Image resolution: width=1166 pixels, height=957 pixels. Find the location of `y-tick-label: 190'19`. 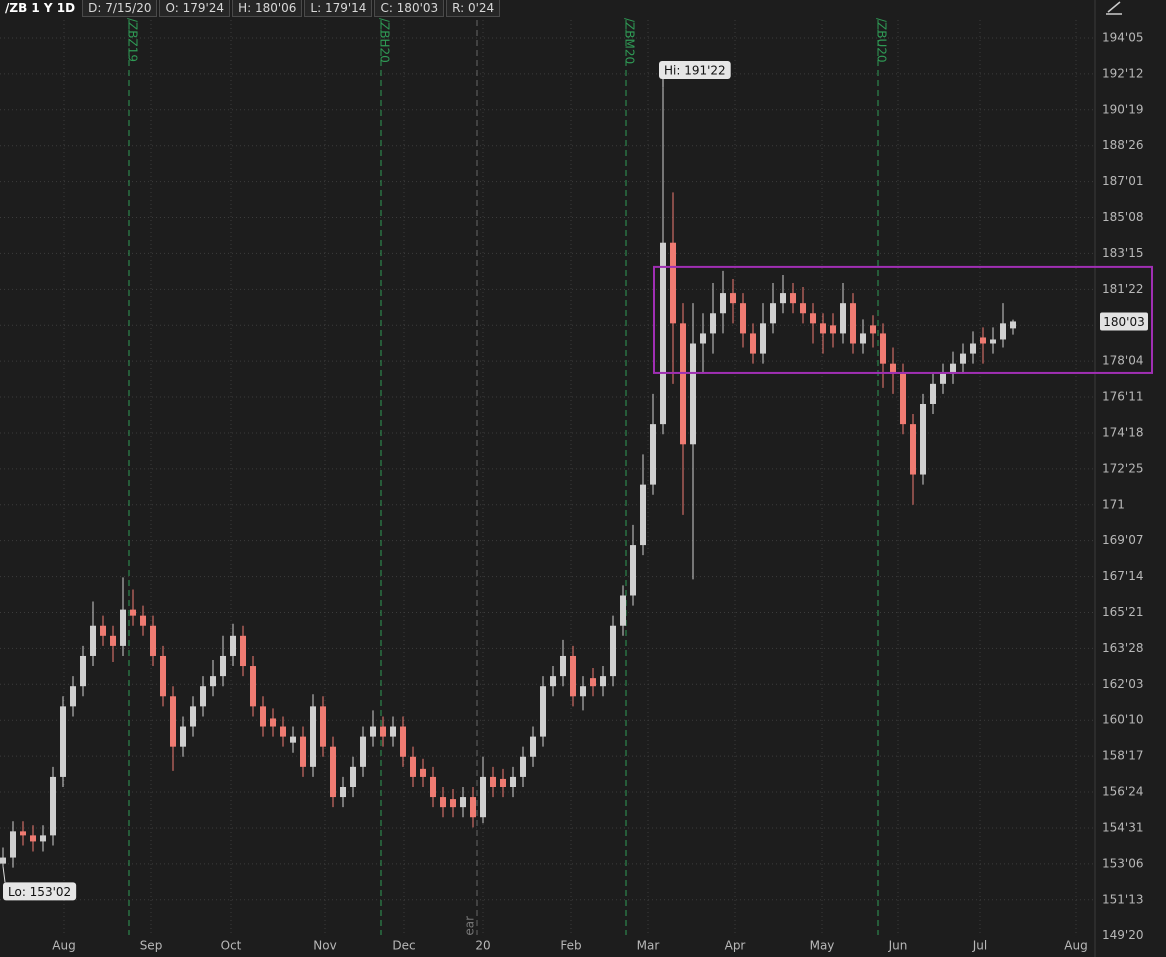

y-tick-label: 190'19 is located at coordinates (1122, 109).